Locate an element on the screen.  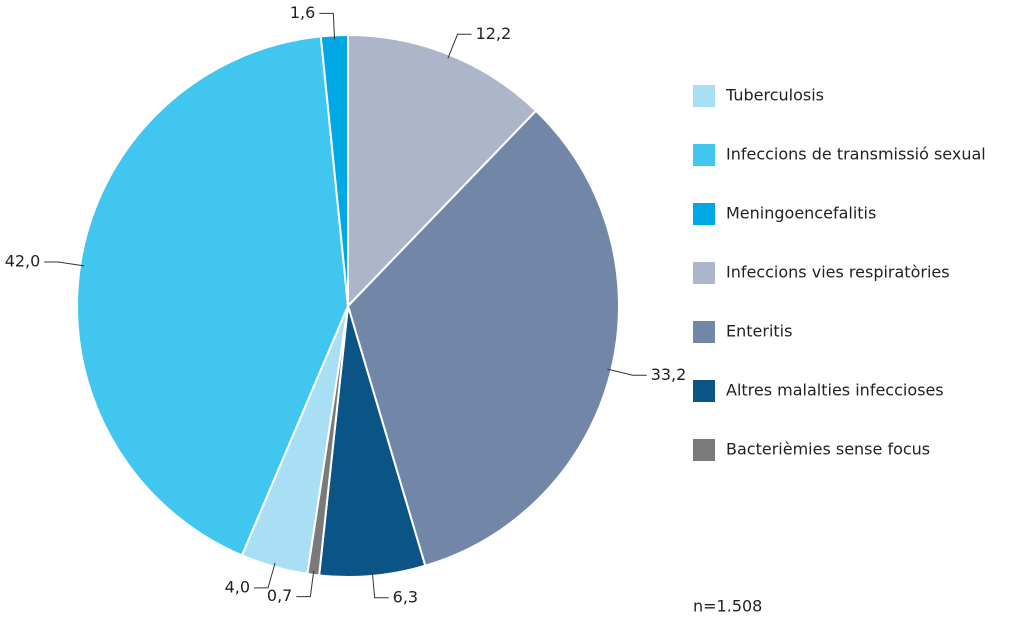
note: n=1.508 is located at coordinates (727, 606).